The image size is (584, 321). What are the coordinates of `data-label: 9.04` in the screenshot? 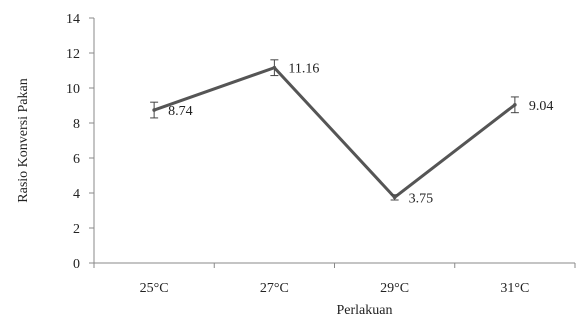 It's located at (541, 106).